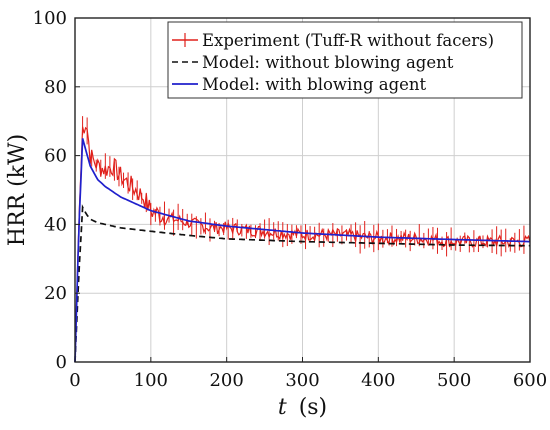  Describe the element at coordinates (55, 293) in the screenshot. I see `y-tick-label-1: 20` at that location.